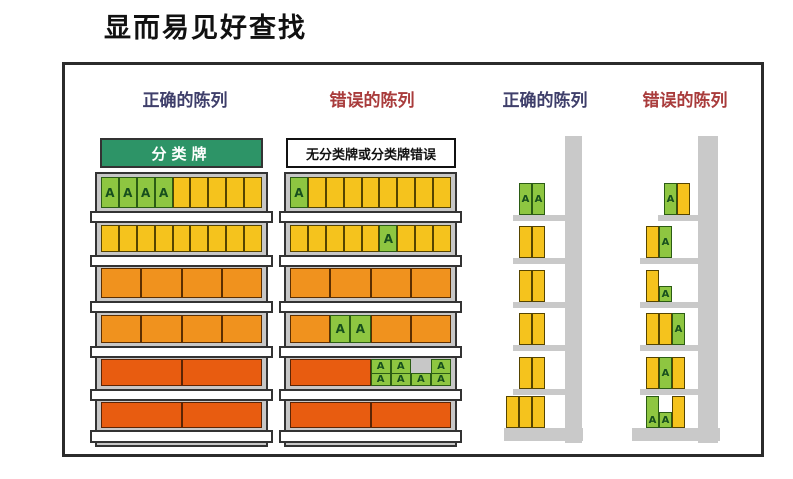 The height and width of the screenshot is (479, 793). Describe the element at coordinates (685, 101) in the screenshot. I see `column-header-wrong-display-2: 错误的陈列` at that location.